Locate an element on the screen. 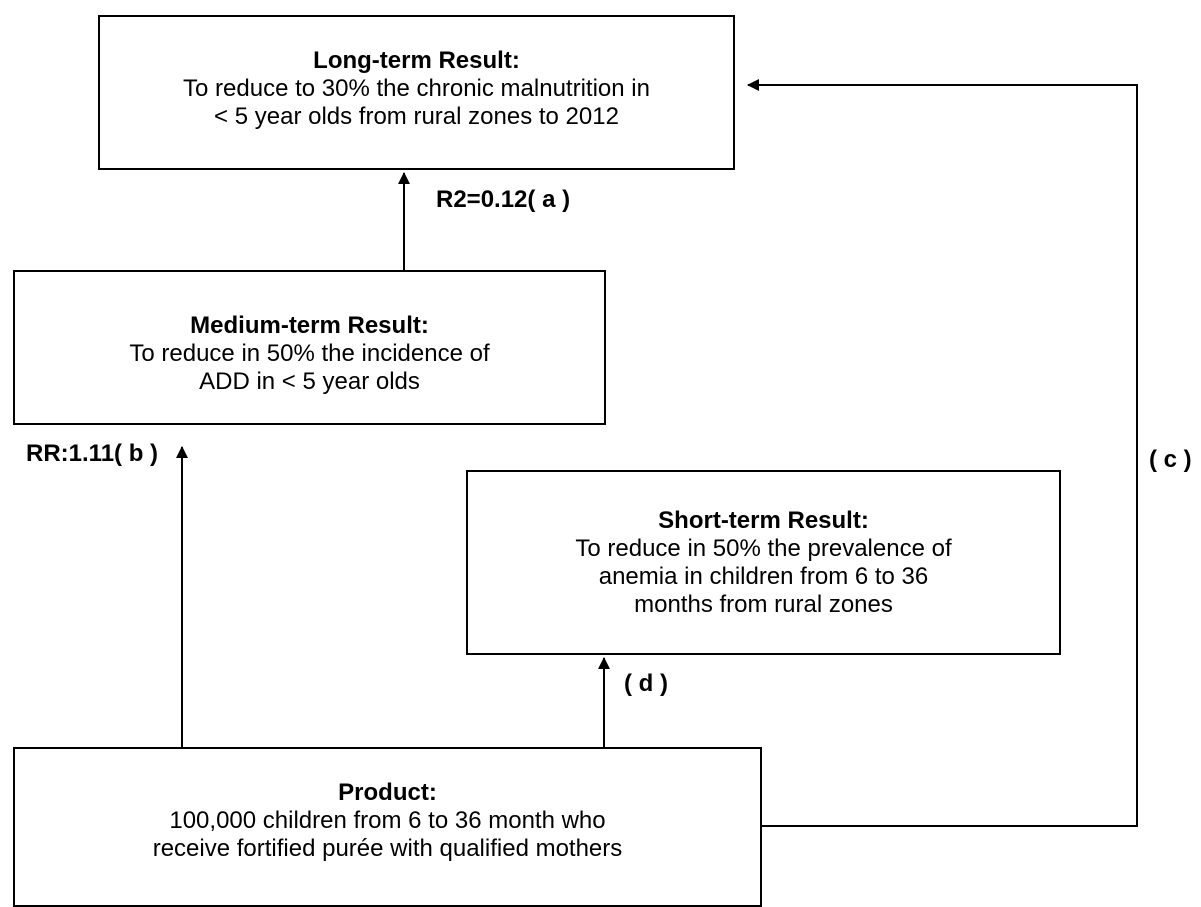 Image resolution: width=1201 pixels, height=907 pixels. link-label-b: RR:1.11( b ) is located at coordinates (92, 453).